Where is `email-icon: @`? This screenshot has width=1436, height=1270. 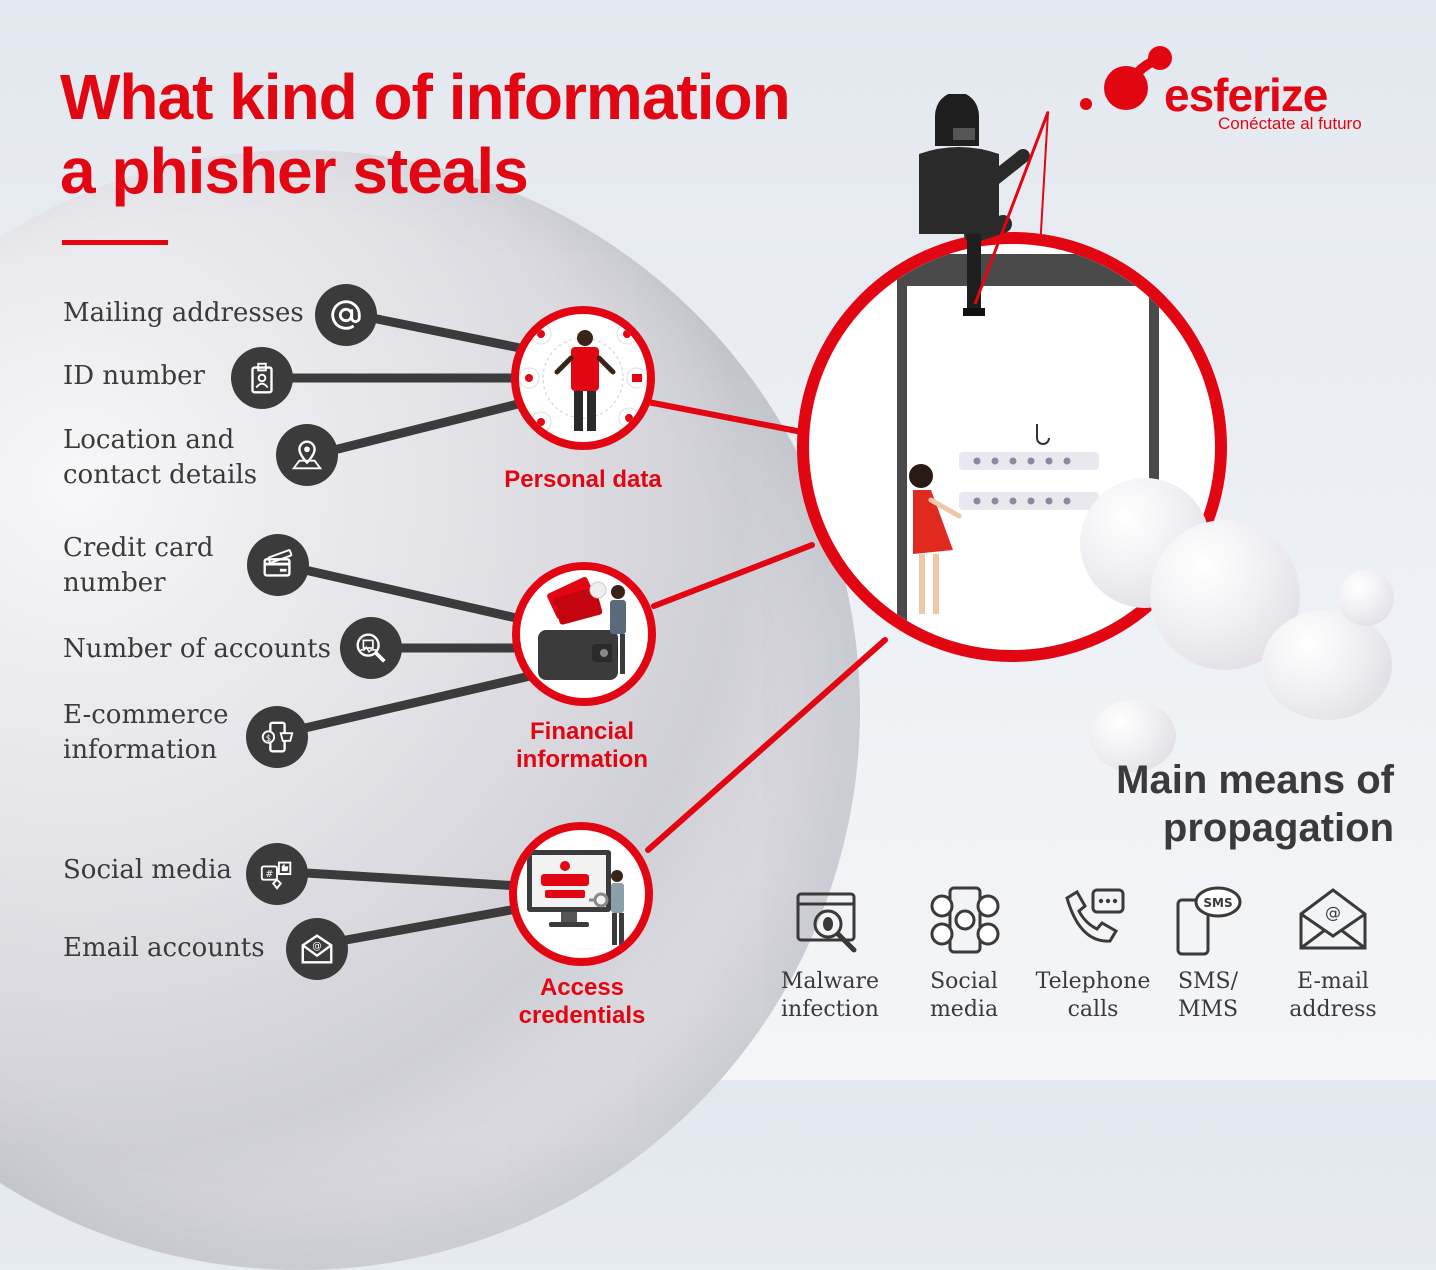
email-icon: @ is located at coordinates (1333, 919).